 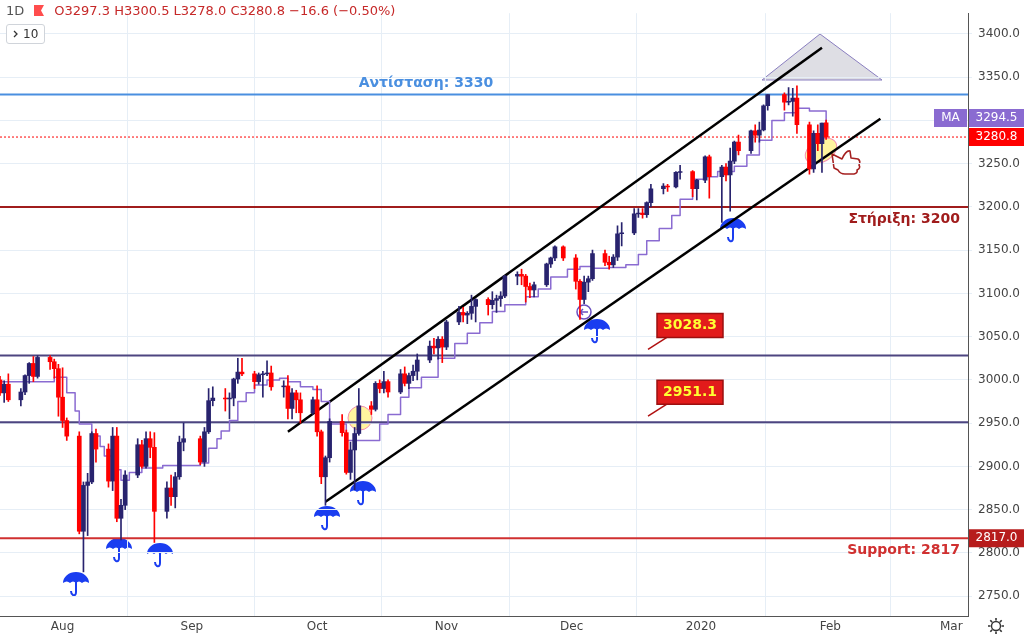 What do you see at coordinates (999, 422) in the screenshot?
I see `y-tick-label: 2950.0` at bounding box center [999, 422].